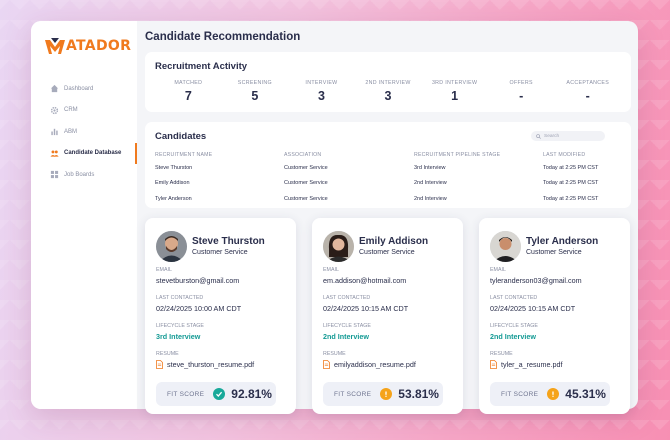 This screenshot has width=670, height=440. What do you see at coordinates (188, 96) in the screenshot?
I see `stat-value: 7` at bounding box center [188, 96].